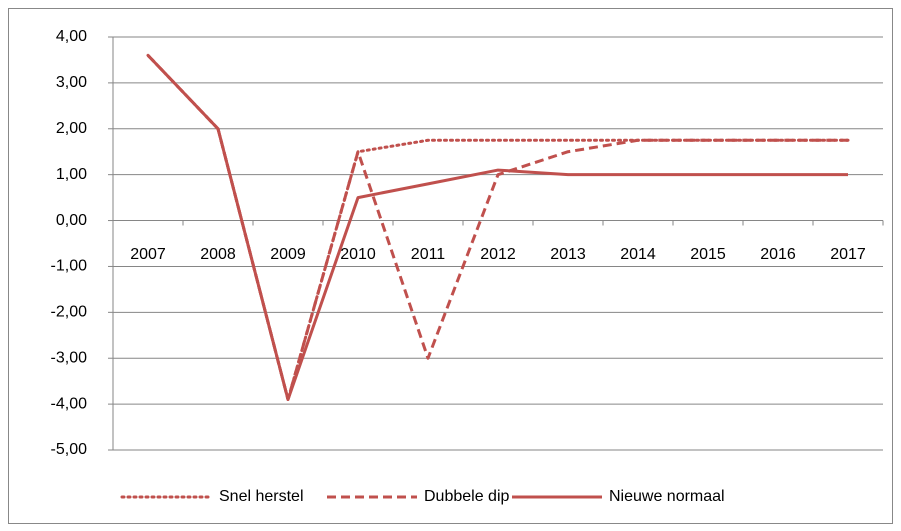 The height and width of the screenshot is (531, 901). What do you see at coordinates (428, 254) in the screenshot?
I see `x-tick-label: 2011` at bounding box center [428, 254].